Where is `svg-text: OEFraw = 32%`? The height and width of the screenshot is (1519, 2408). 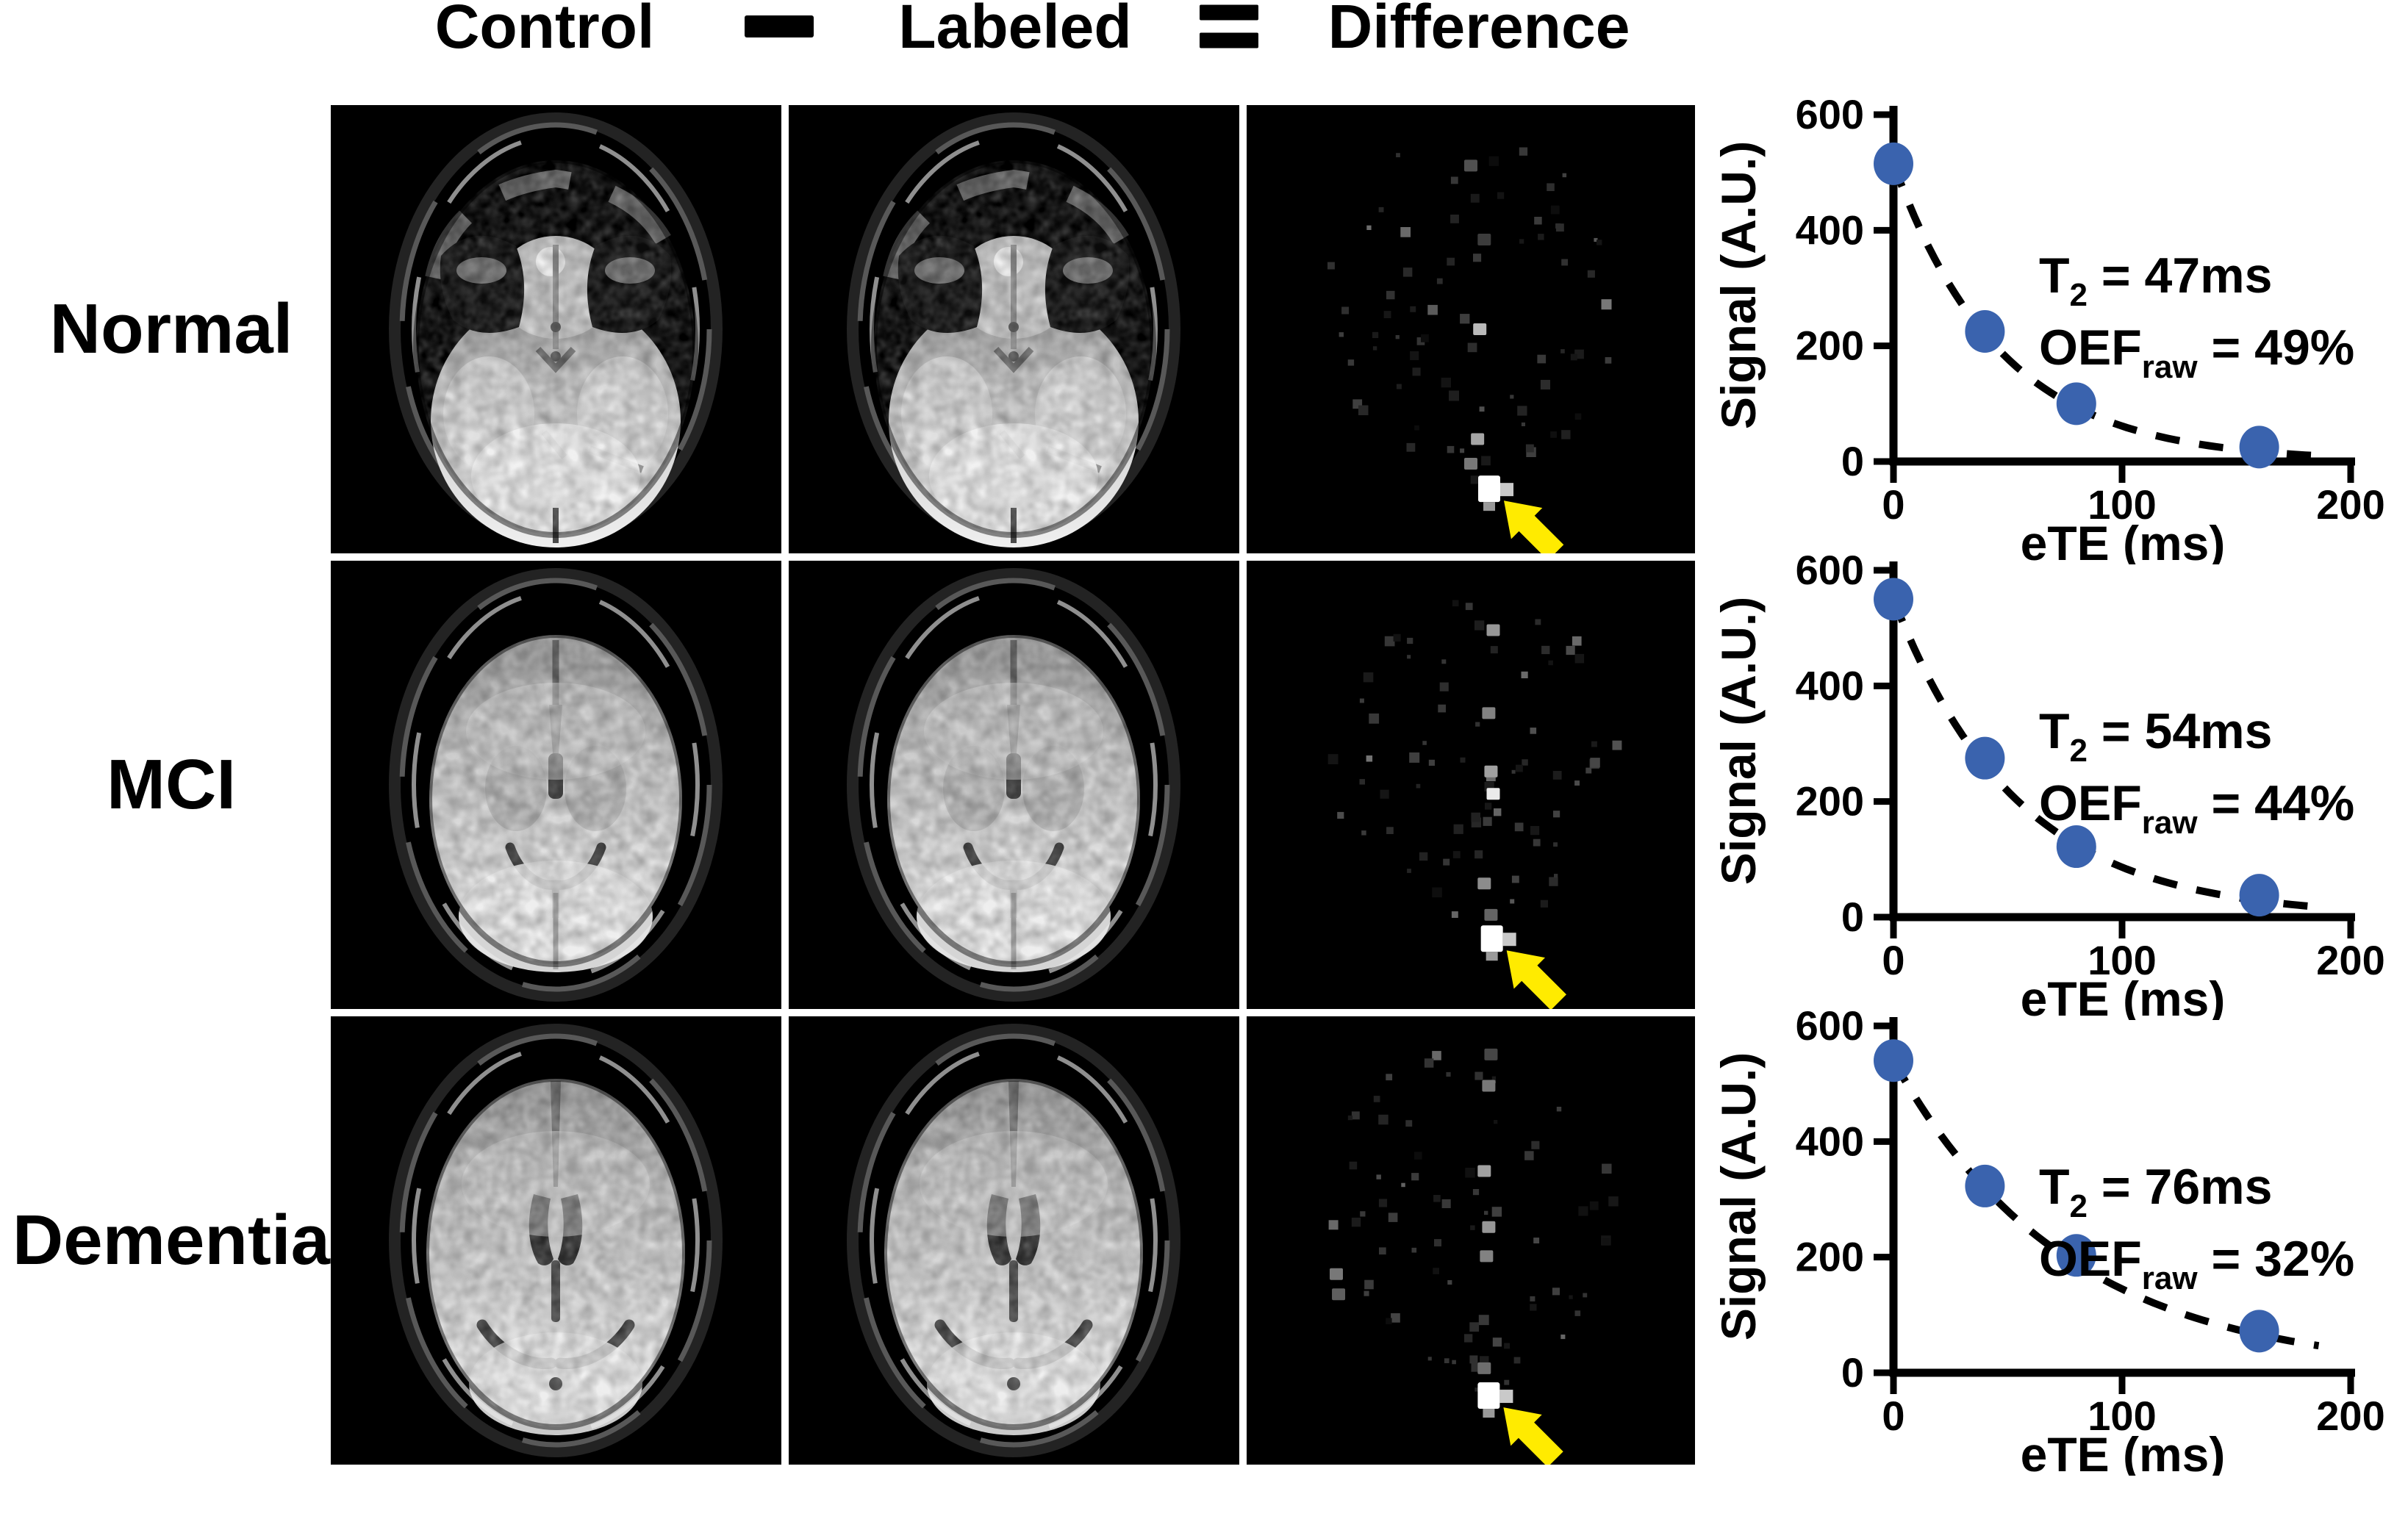
svg-text: OEFraw = 32% is located at coordinates (2196, 1263).